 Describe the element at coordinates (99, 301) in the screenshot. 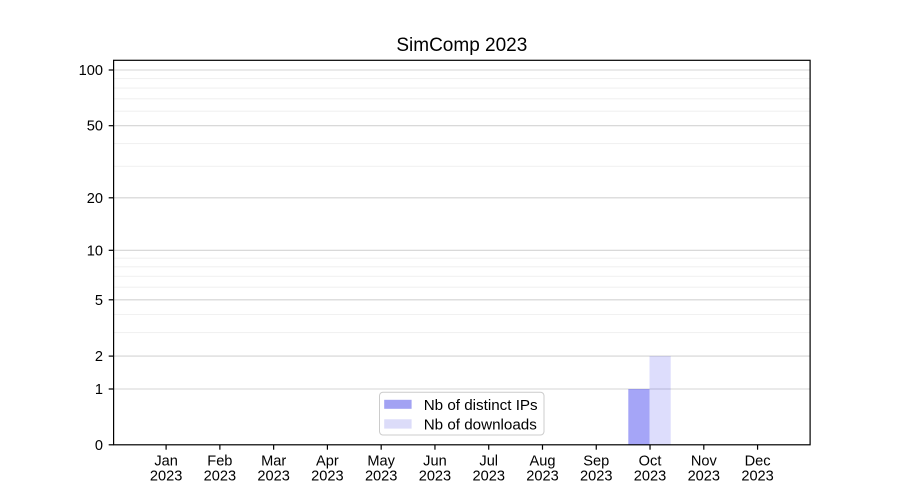

I see `svg-text: 5` at that location.